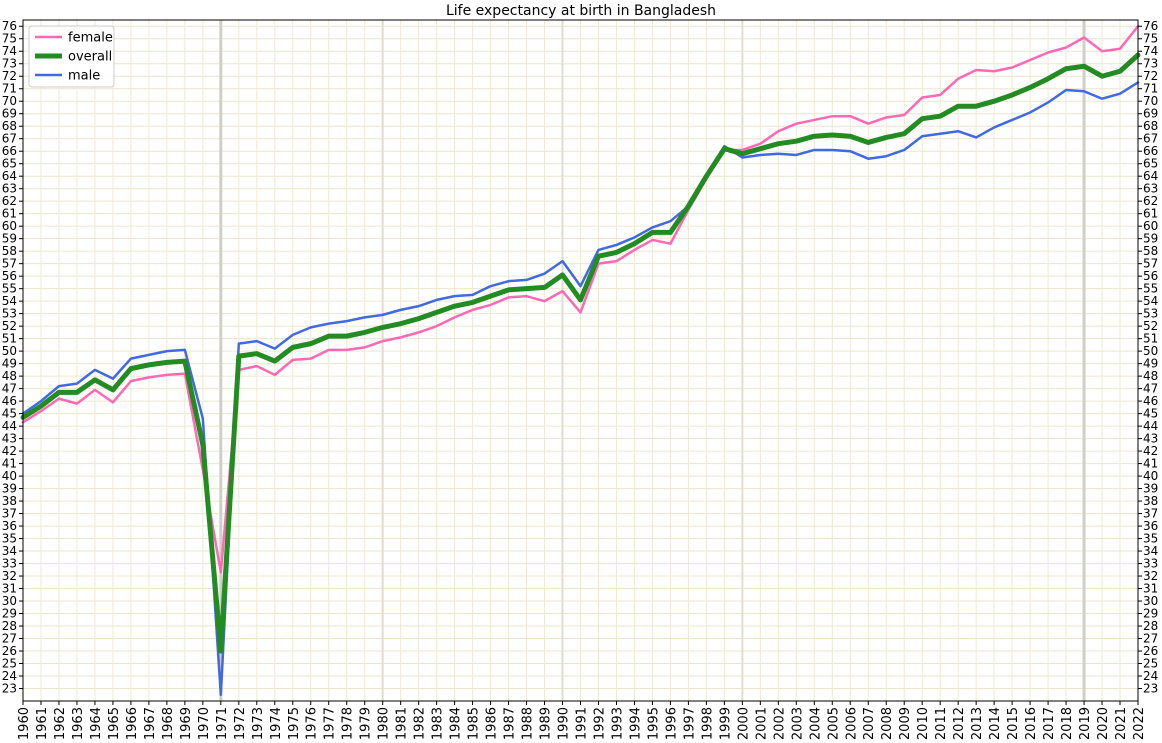  I want to click on x-tick-label: 2002, so click(779, 723).